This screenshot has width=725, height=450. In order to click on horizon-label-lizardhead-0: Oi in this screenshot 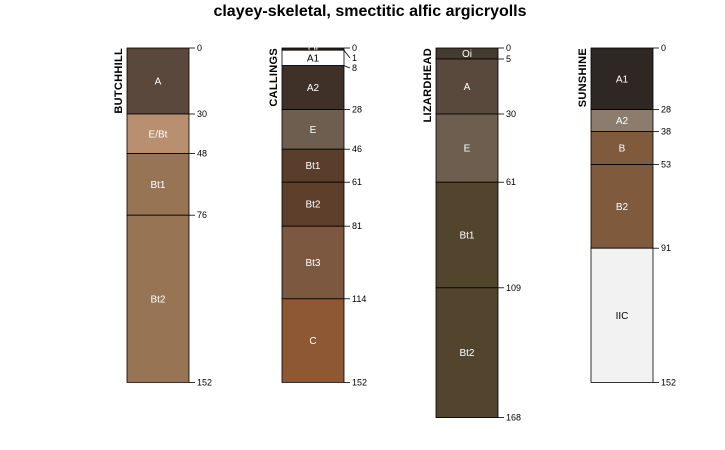, I will do `click(467, 54)`.